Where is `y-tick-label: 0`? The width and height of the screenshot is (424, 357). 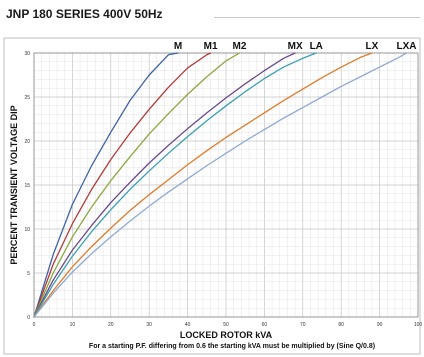 y-tick-label: 0 is located at coordinates (28, 318).